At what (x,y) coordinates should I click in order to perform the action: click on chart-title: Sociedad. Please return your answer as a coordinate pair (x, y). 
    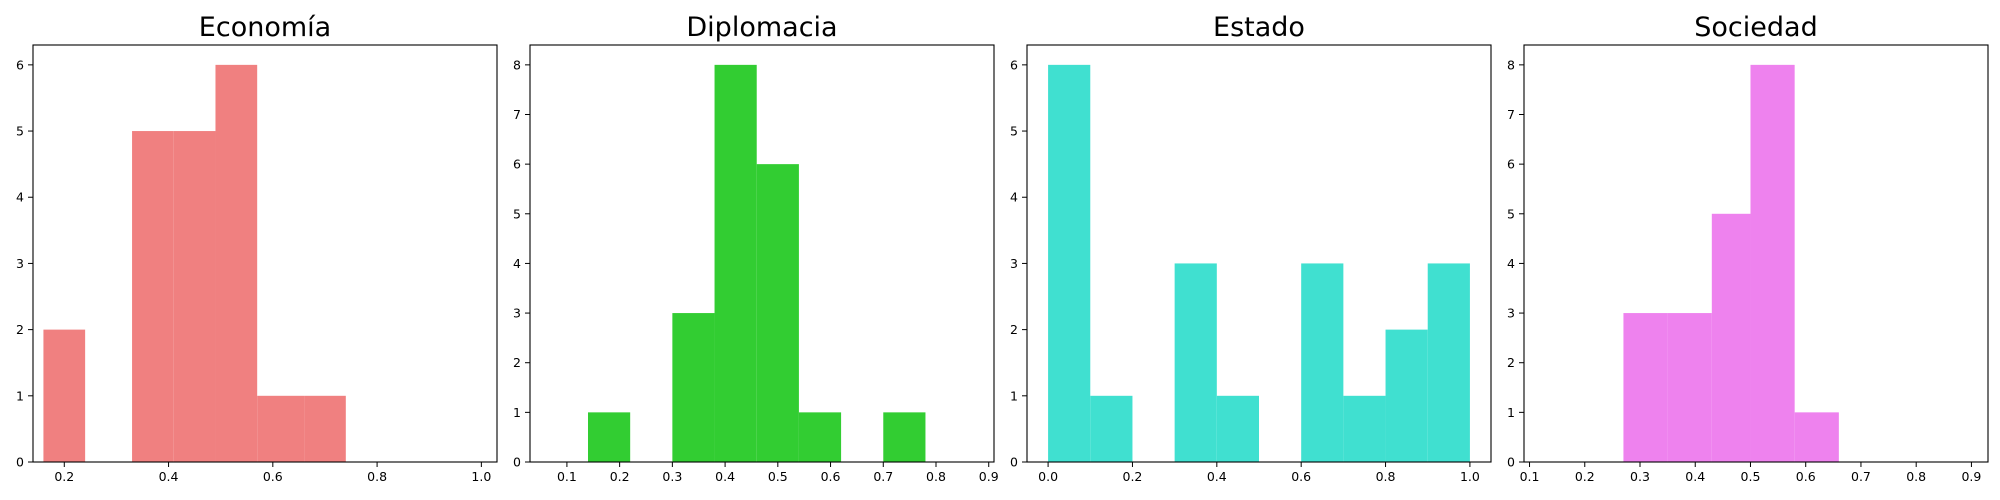
    Looking at the image, I should click on (1755, 27).